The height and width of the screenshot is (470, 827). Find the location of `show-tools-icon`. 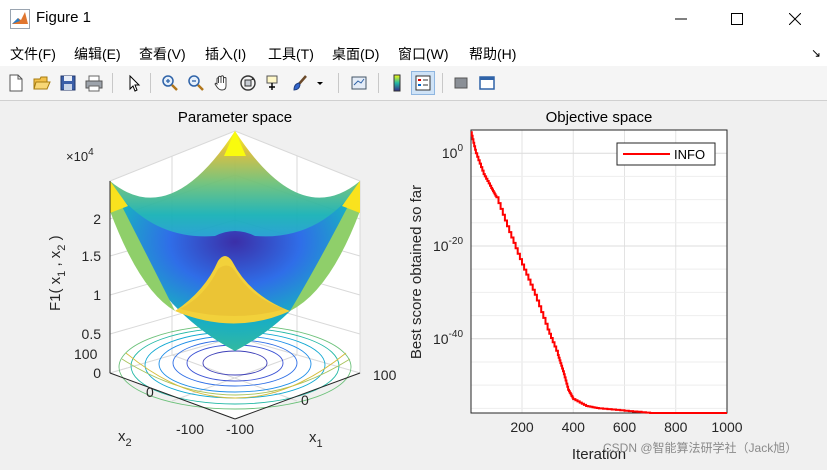

show-tools-icon is located at coordinates (487, 83).